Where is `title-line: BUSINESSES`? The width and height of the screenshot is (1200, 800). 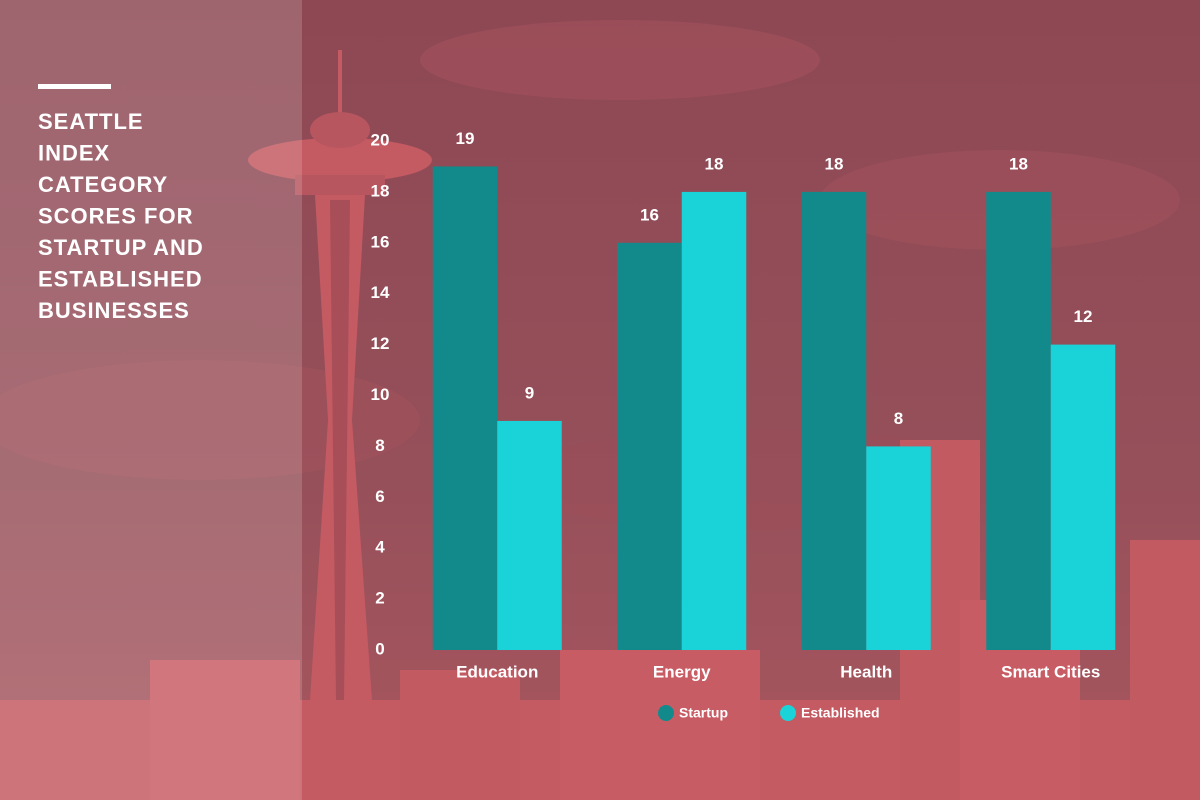 title-line: BUSINESSES is located at coordinates (114, 310).